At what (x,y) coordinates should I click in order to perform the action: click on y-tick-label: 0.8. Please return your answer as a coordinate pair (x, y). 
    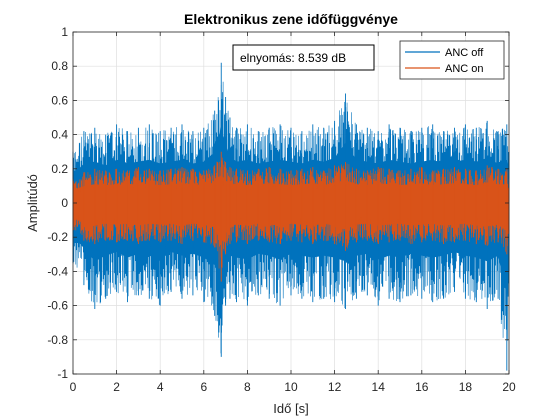
    Looking at the image, I should click on (59, 66).